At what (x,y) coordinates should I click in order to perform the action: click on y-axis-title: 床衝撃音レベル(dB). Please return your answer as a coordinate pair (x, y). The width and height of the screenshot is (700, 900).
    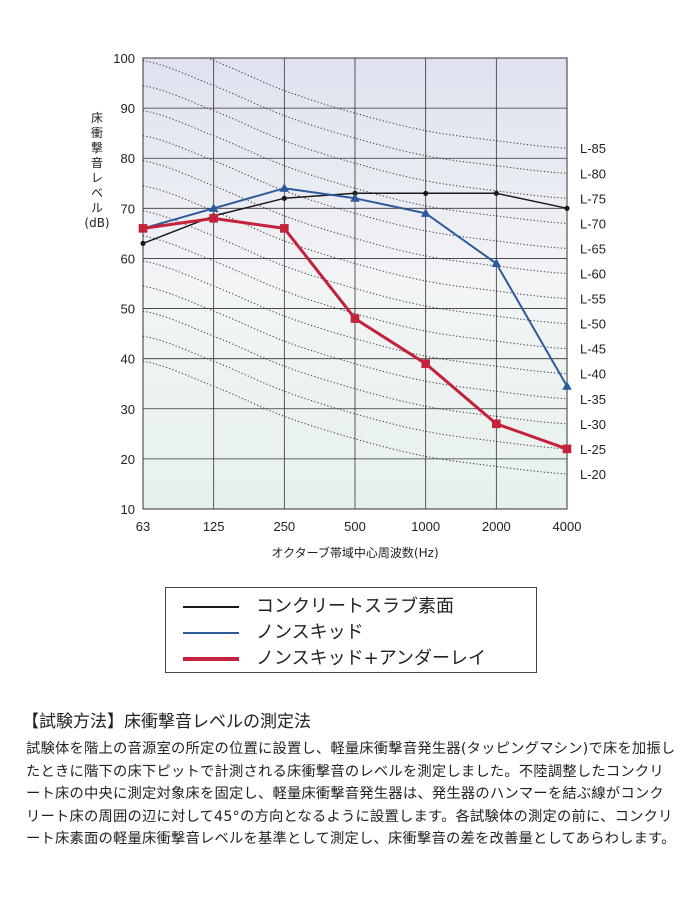
    Looking at the image, I should click on (96, 170).